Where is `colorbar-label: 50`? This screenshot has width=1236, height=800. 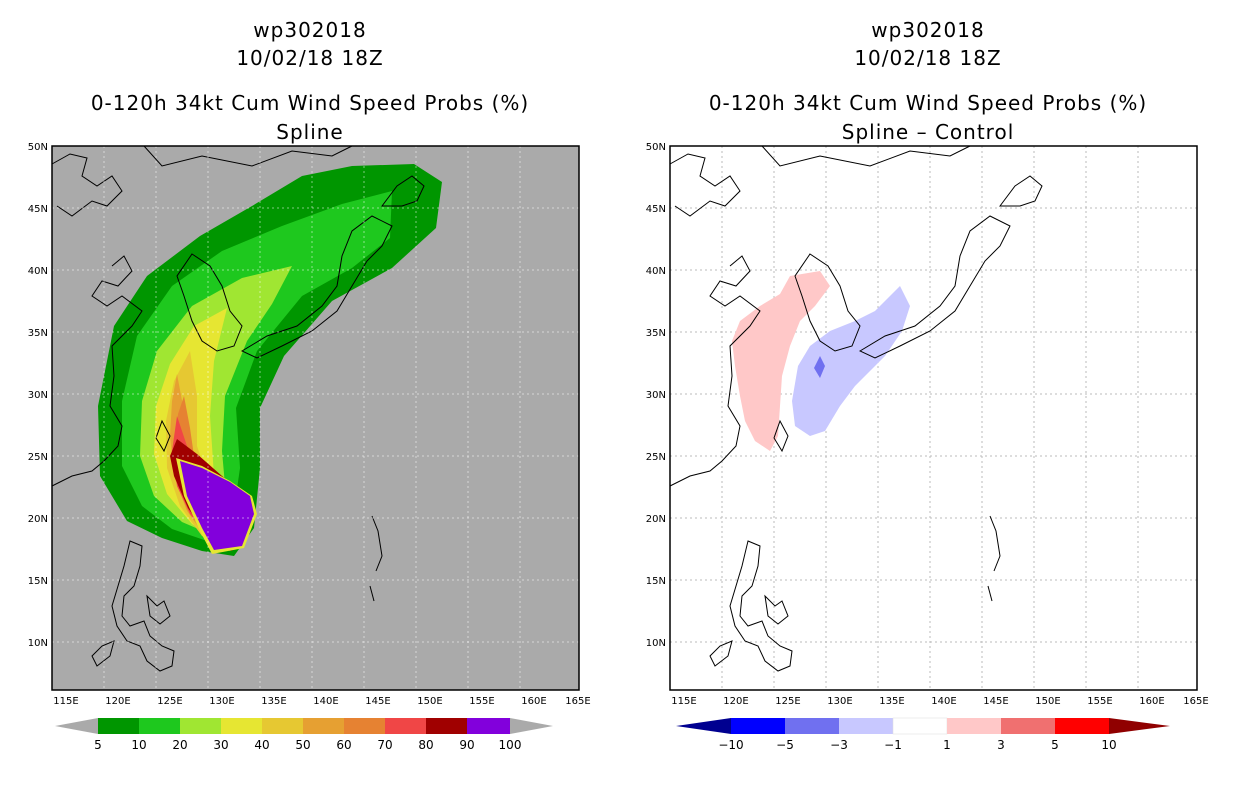
colorbar-label: 50 is located at coordinates (302, 745).